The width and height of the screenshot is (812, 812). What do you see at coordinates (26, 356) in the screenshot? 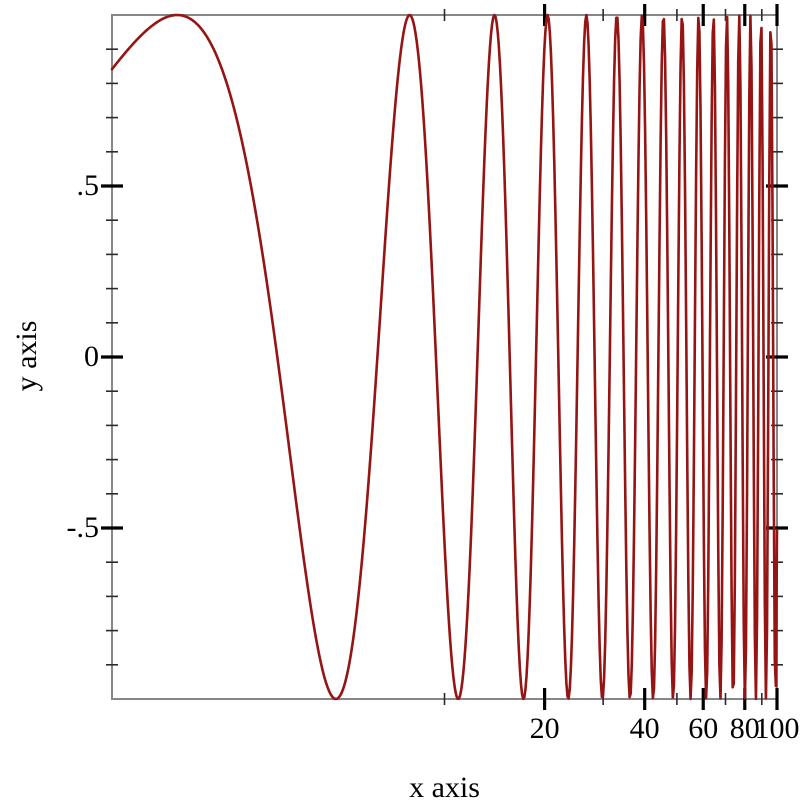
I see `y-axis-title: y axis` at bounding box center [26, 356].